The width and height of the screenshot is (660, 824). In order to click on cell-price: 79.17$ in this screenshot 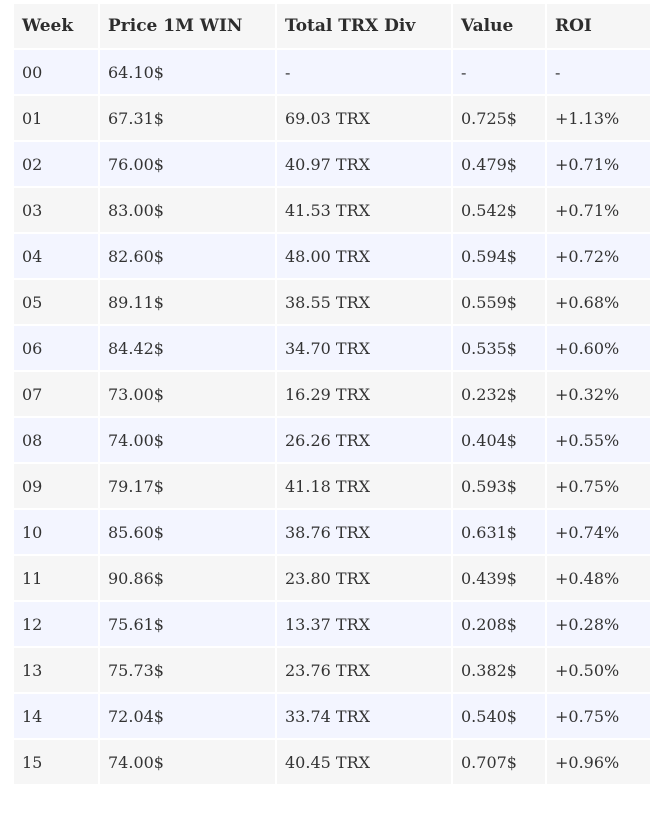, I will do `click(187, 486)`.